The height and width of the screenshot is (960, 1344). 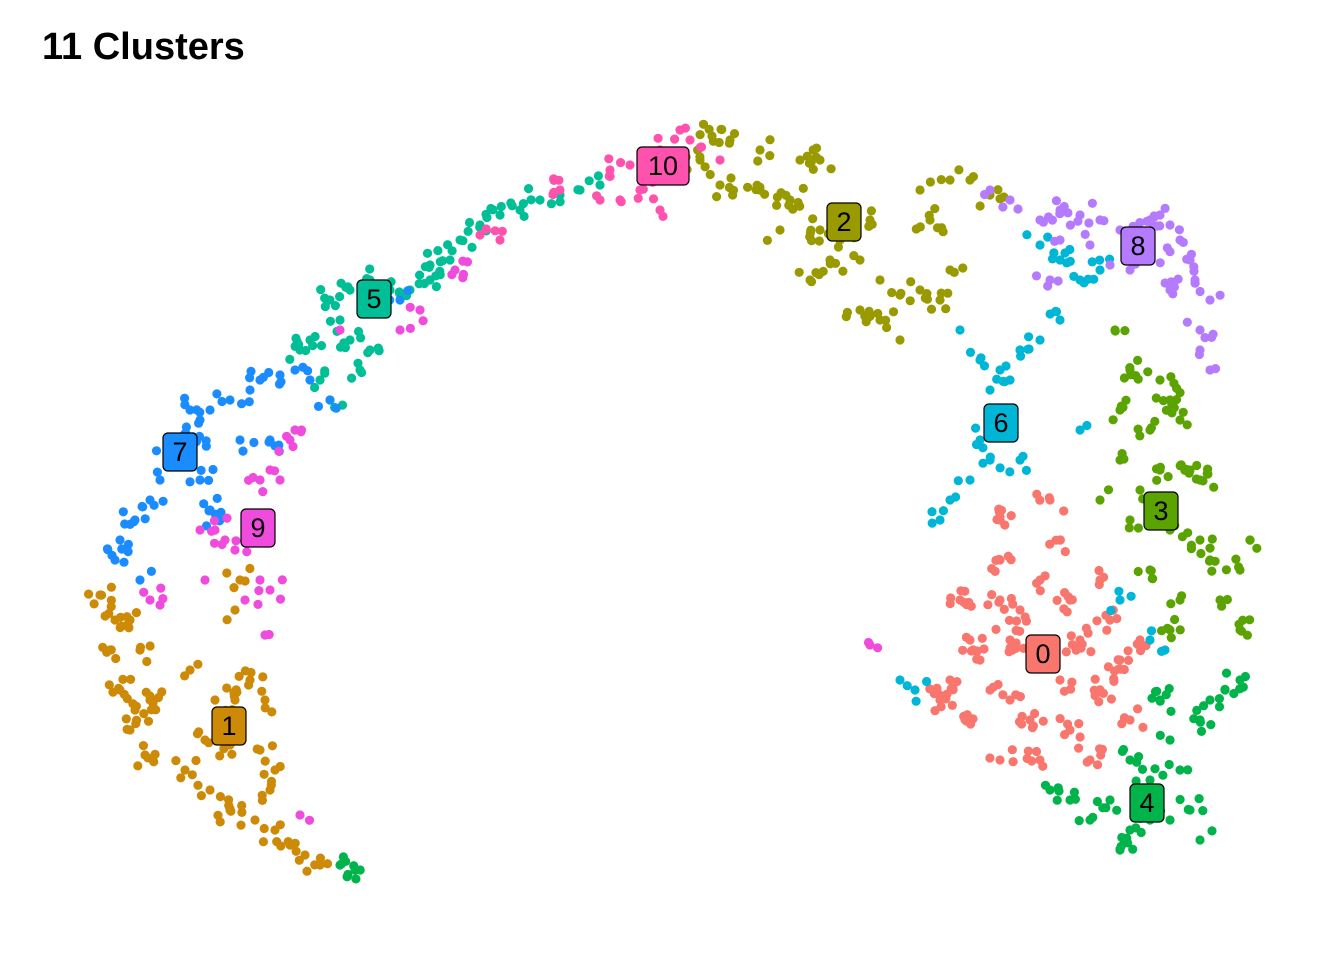 I want to click on cluster-label-1: 1, so click(x=229, y=726).